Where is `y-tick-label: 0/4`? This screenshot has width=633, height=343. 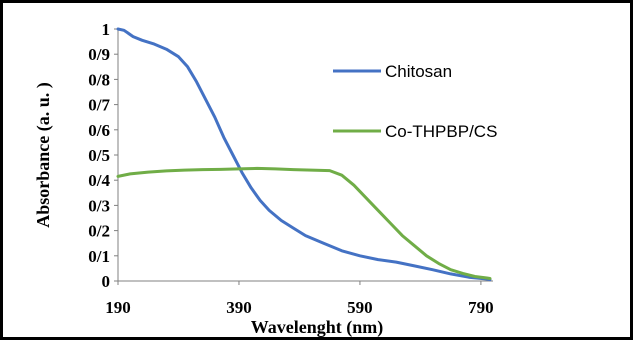 y-tick-label: 0/4 is located at coordinates (99, 180).